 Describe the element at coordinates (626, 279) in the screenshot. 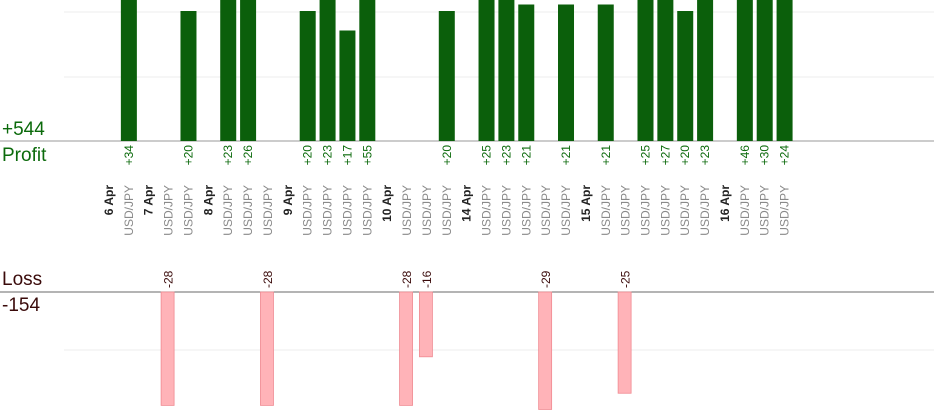

I see `loss-value-label: -25` at that location.